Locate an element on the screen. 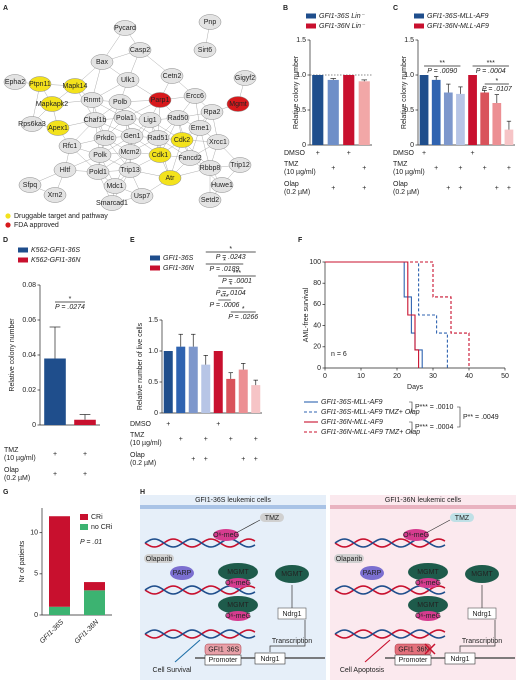 Image resolution: width=520 pixels, height=682 pixels. node-label: Xrcc1 is located at coordinates (218, 142).